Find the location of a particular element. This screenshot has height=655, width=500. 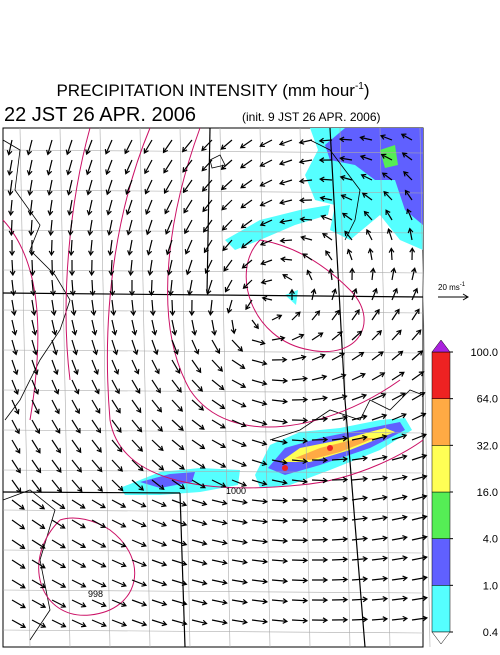

colorbar-label: 32.0 is located at coordinates (487, 446).